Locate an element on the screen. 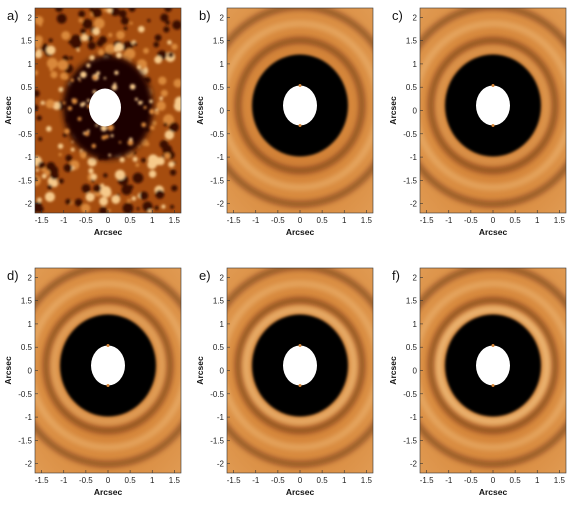 The width and height of the screenshot is (571, 509). panel-label: c) is located at coordinates (397, 15).